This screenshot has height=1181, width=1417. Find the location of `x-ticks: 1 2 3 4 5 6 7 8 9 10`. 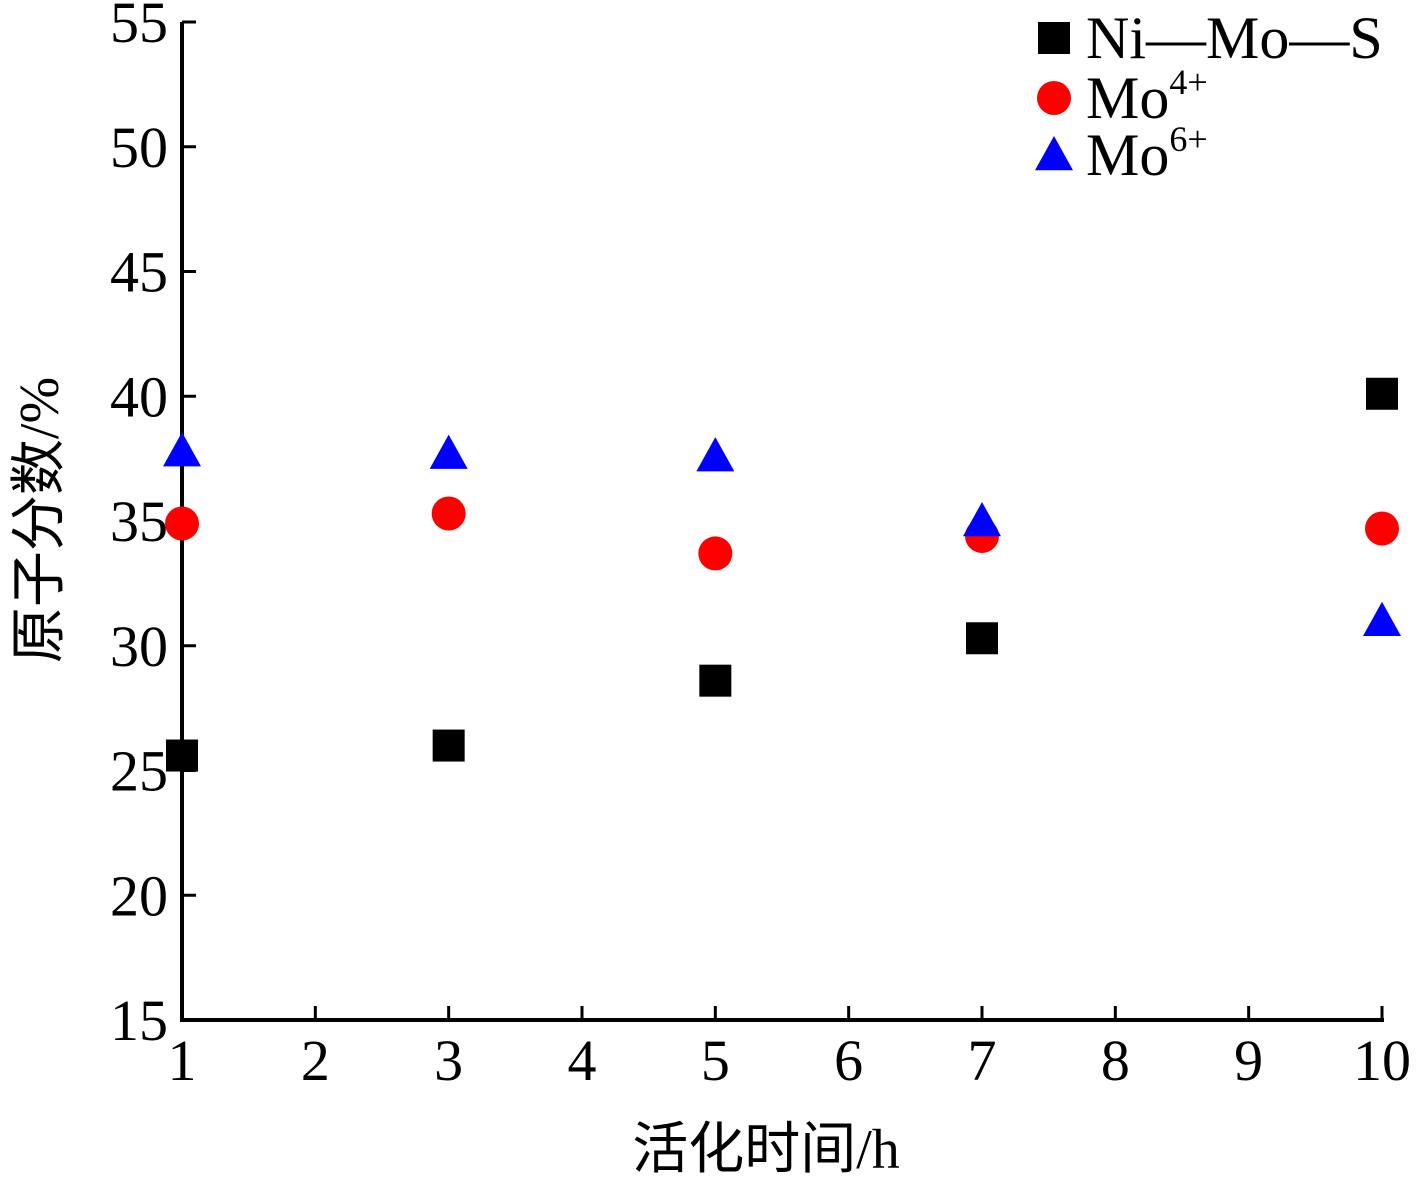

x-ticks: 1 2 3 4 5 6 7 8 9 10 is located at coordinates (789, 1049).